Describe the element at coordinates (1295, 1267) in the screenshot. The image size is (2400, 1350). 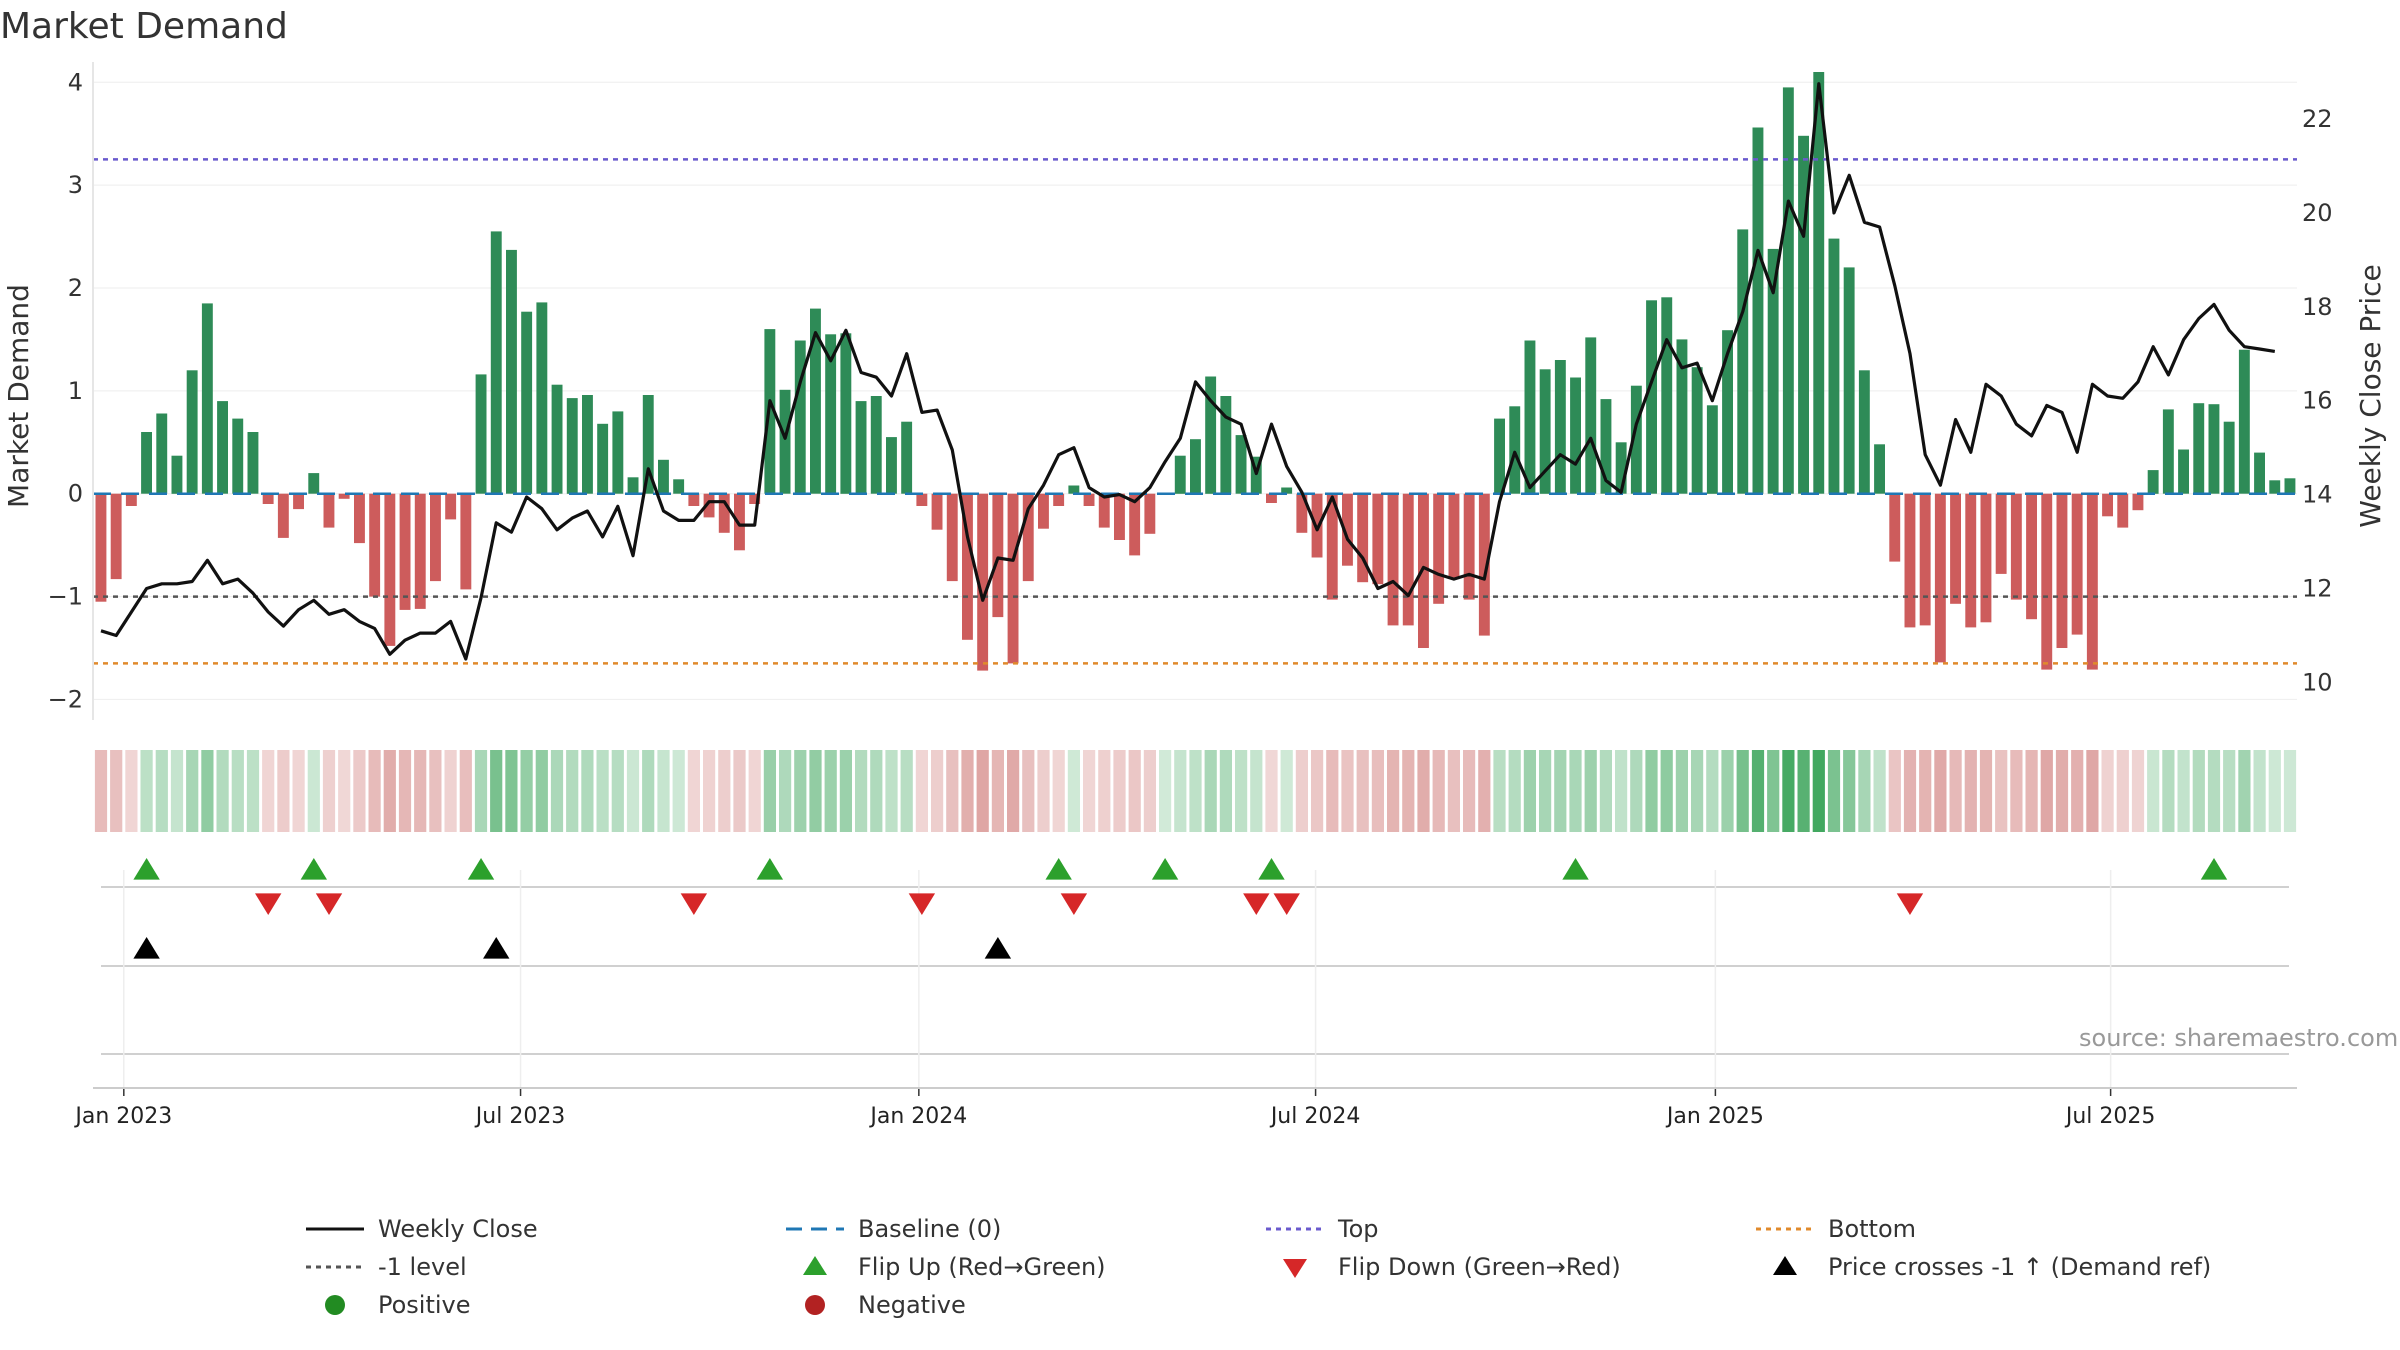
I see `tri-down-icon` at that location.